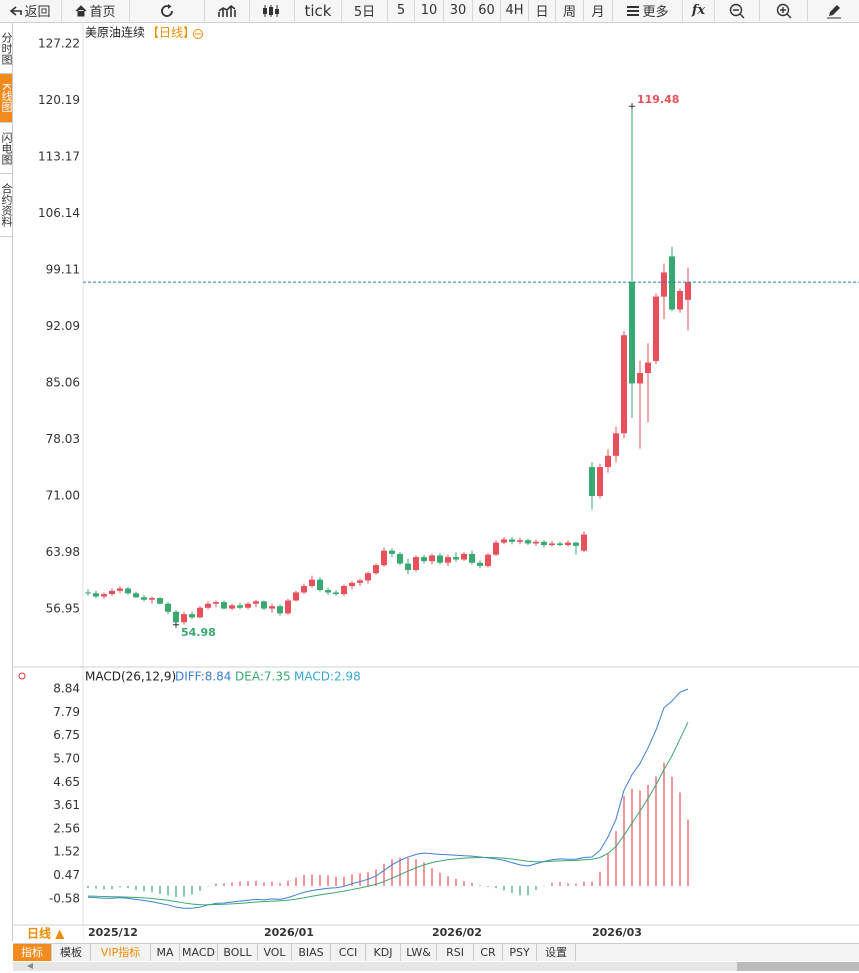  I want to click on y-tick-label: 63.98, so click(63, 552).